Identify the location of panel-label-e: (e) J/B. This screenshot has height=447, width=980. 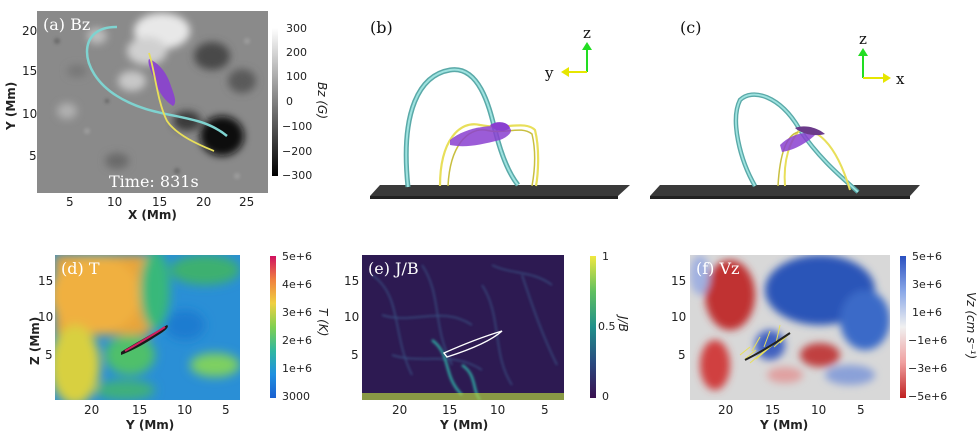
(393, 268).